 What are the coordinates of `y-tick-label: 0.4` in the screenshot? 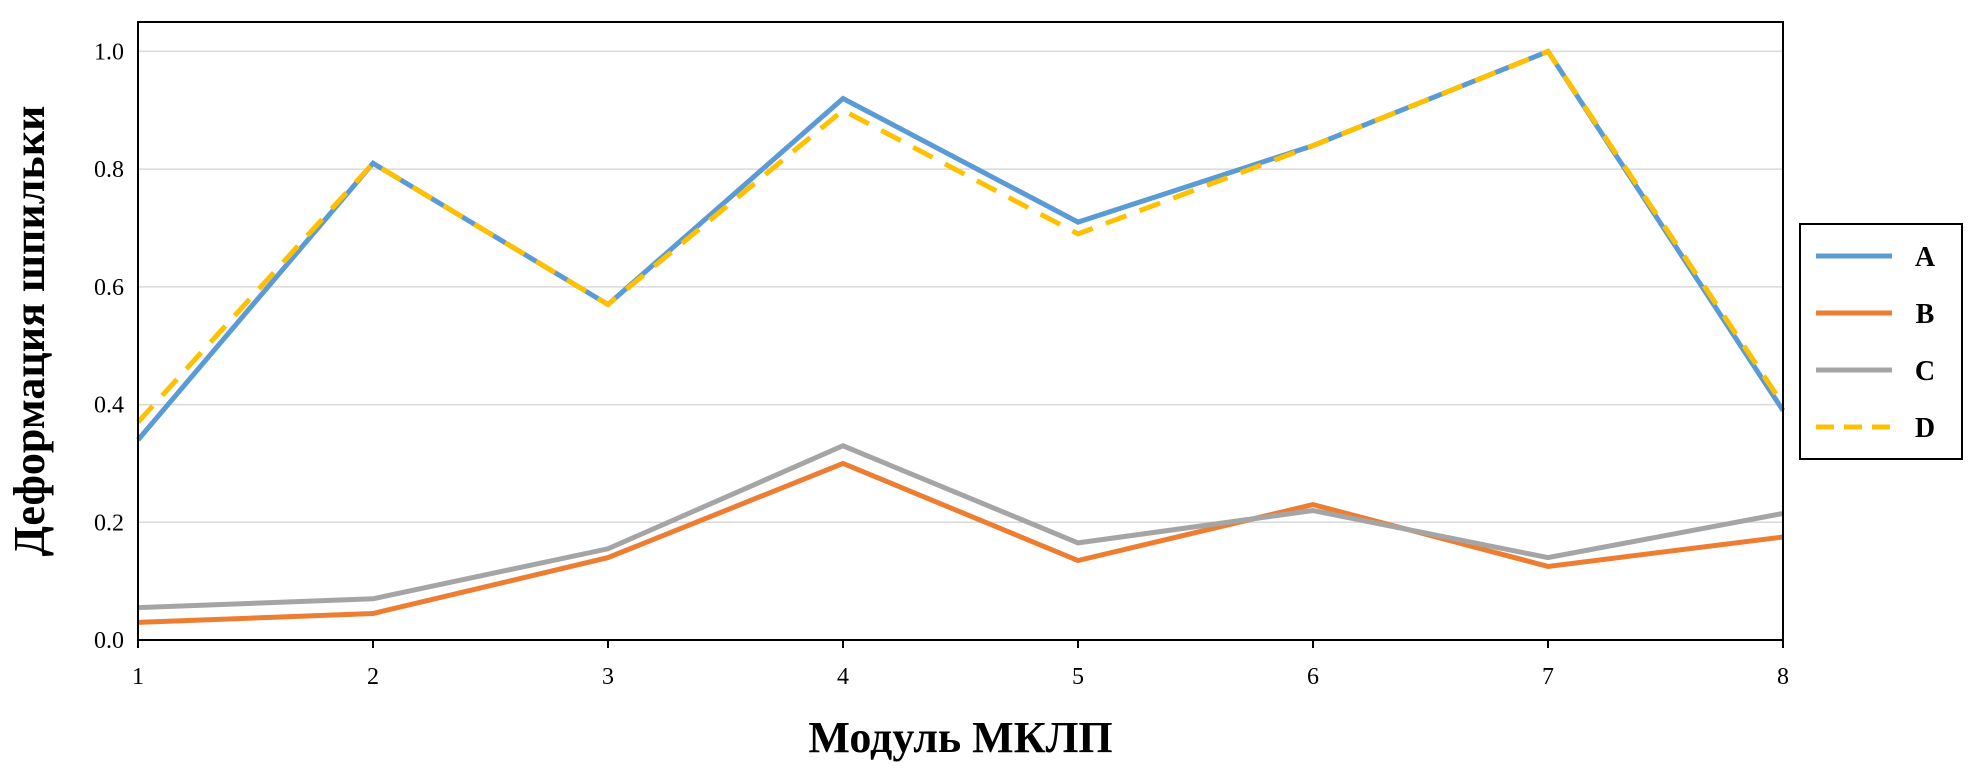 It's located at (109, 406).